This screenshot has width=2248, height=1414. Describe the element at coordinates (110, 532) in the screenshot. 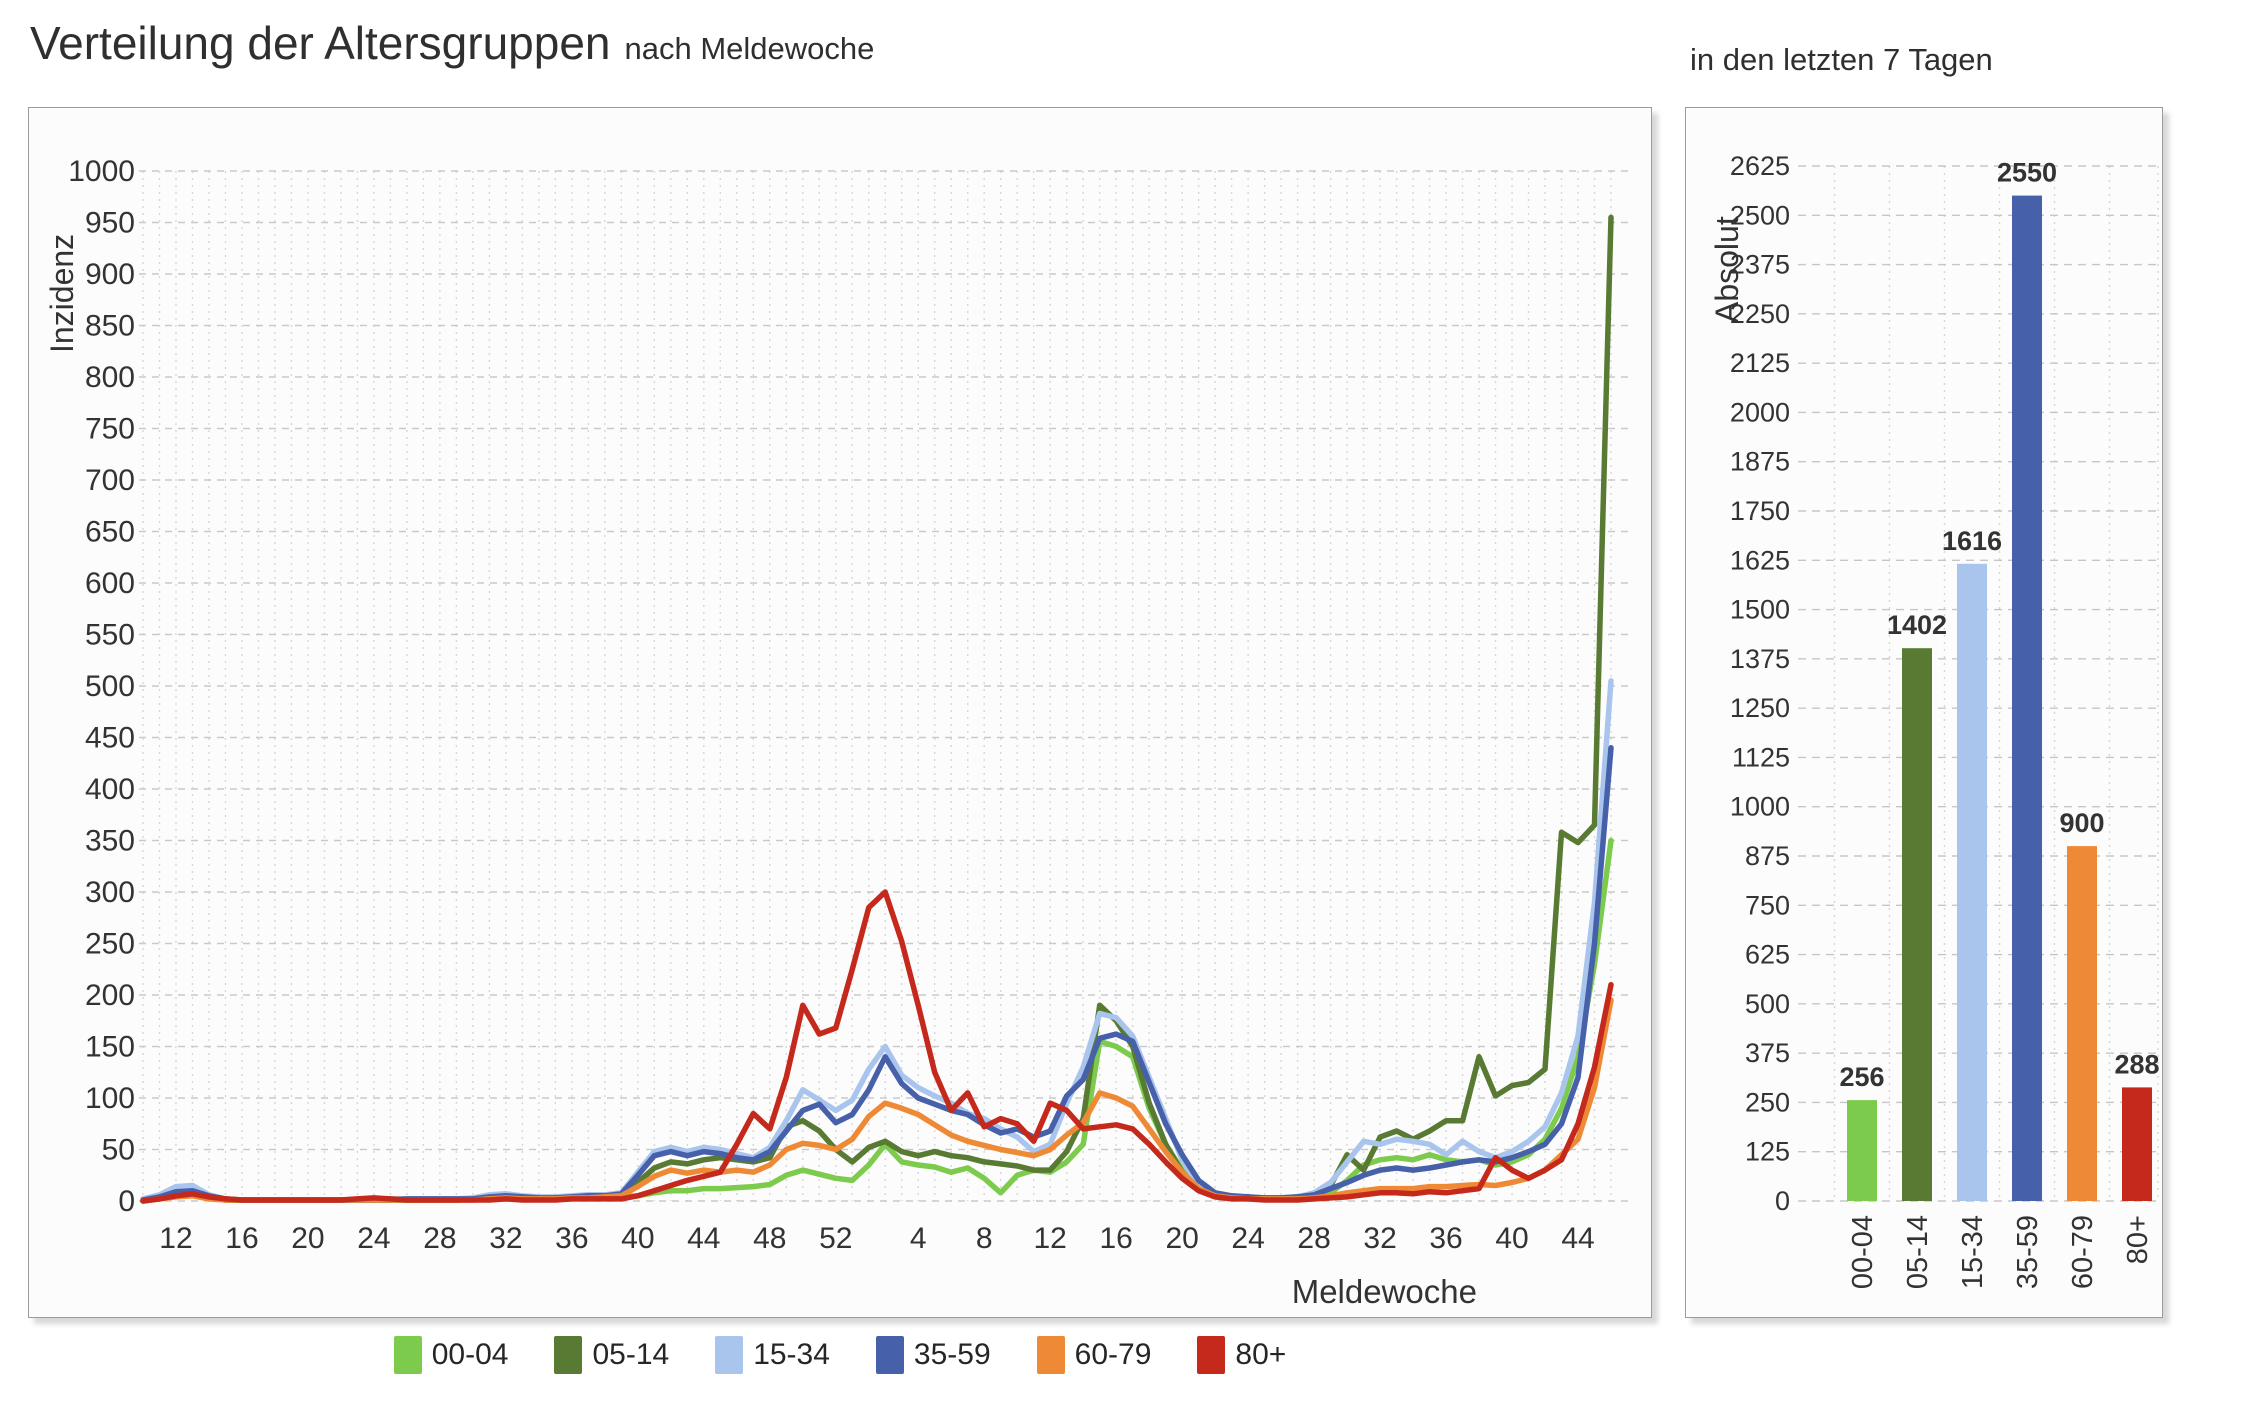

I see `y-axis-tick-label: 650` at that location.